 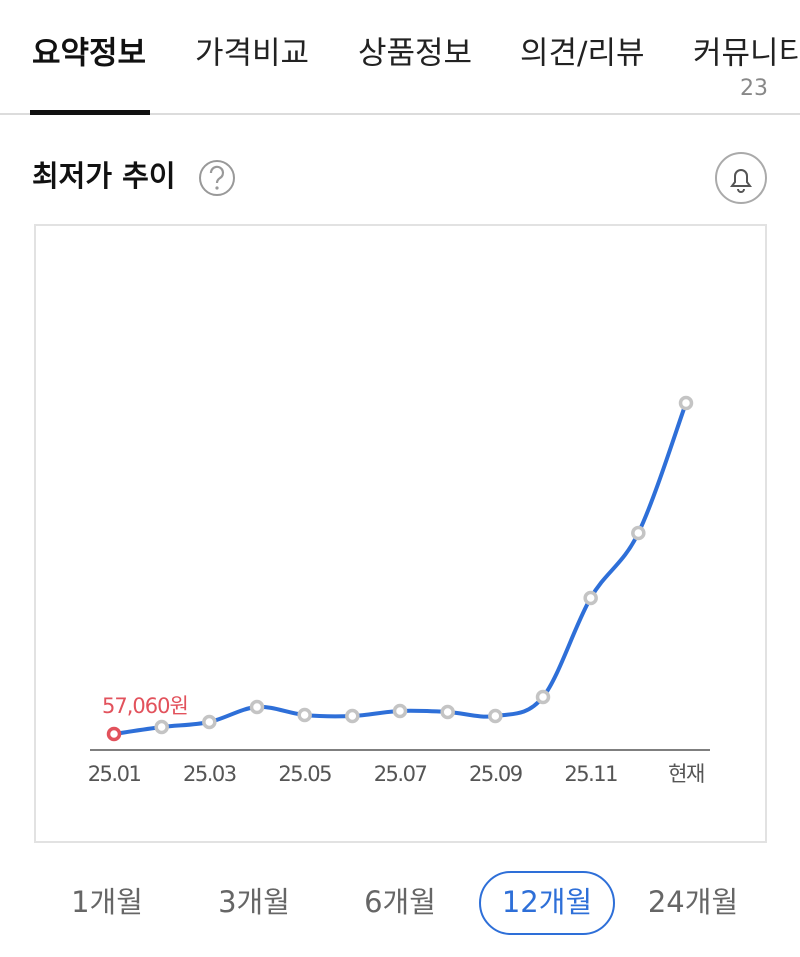 I want to click on x-tick-label: 25.01, so click(x=114, y=774).